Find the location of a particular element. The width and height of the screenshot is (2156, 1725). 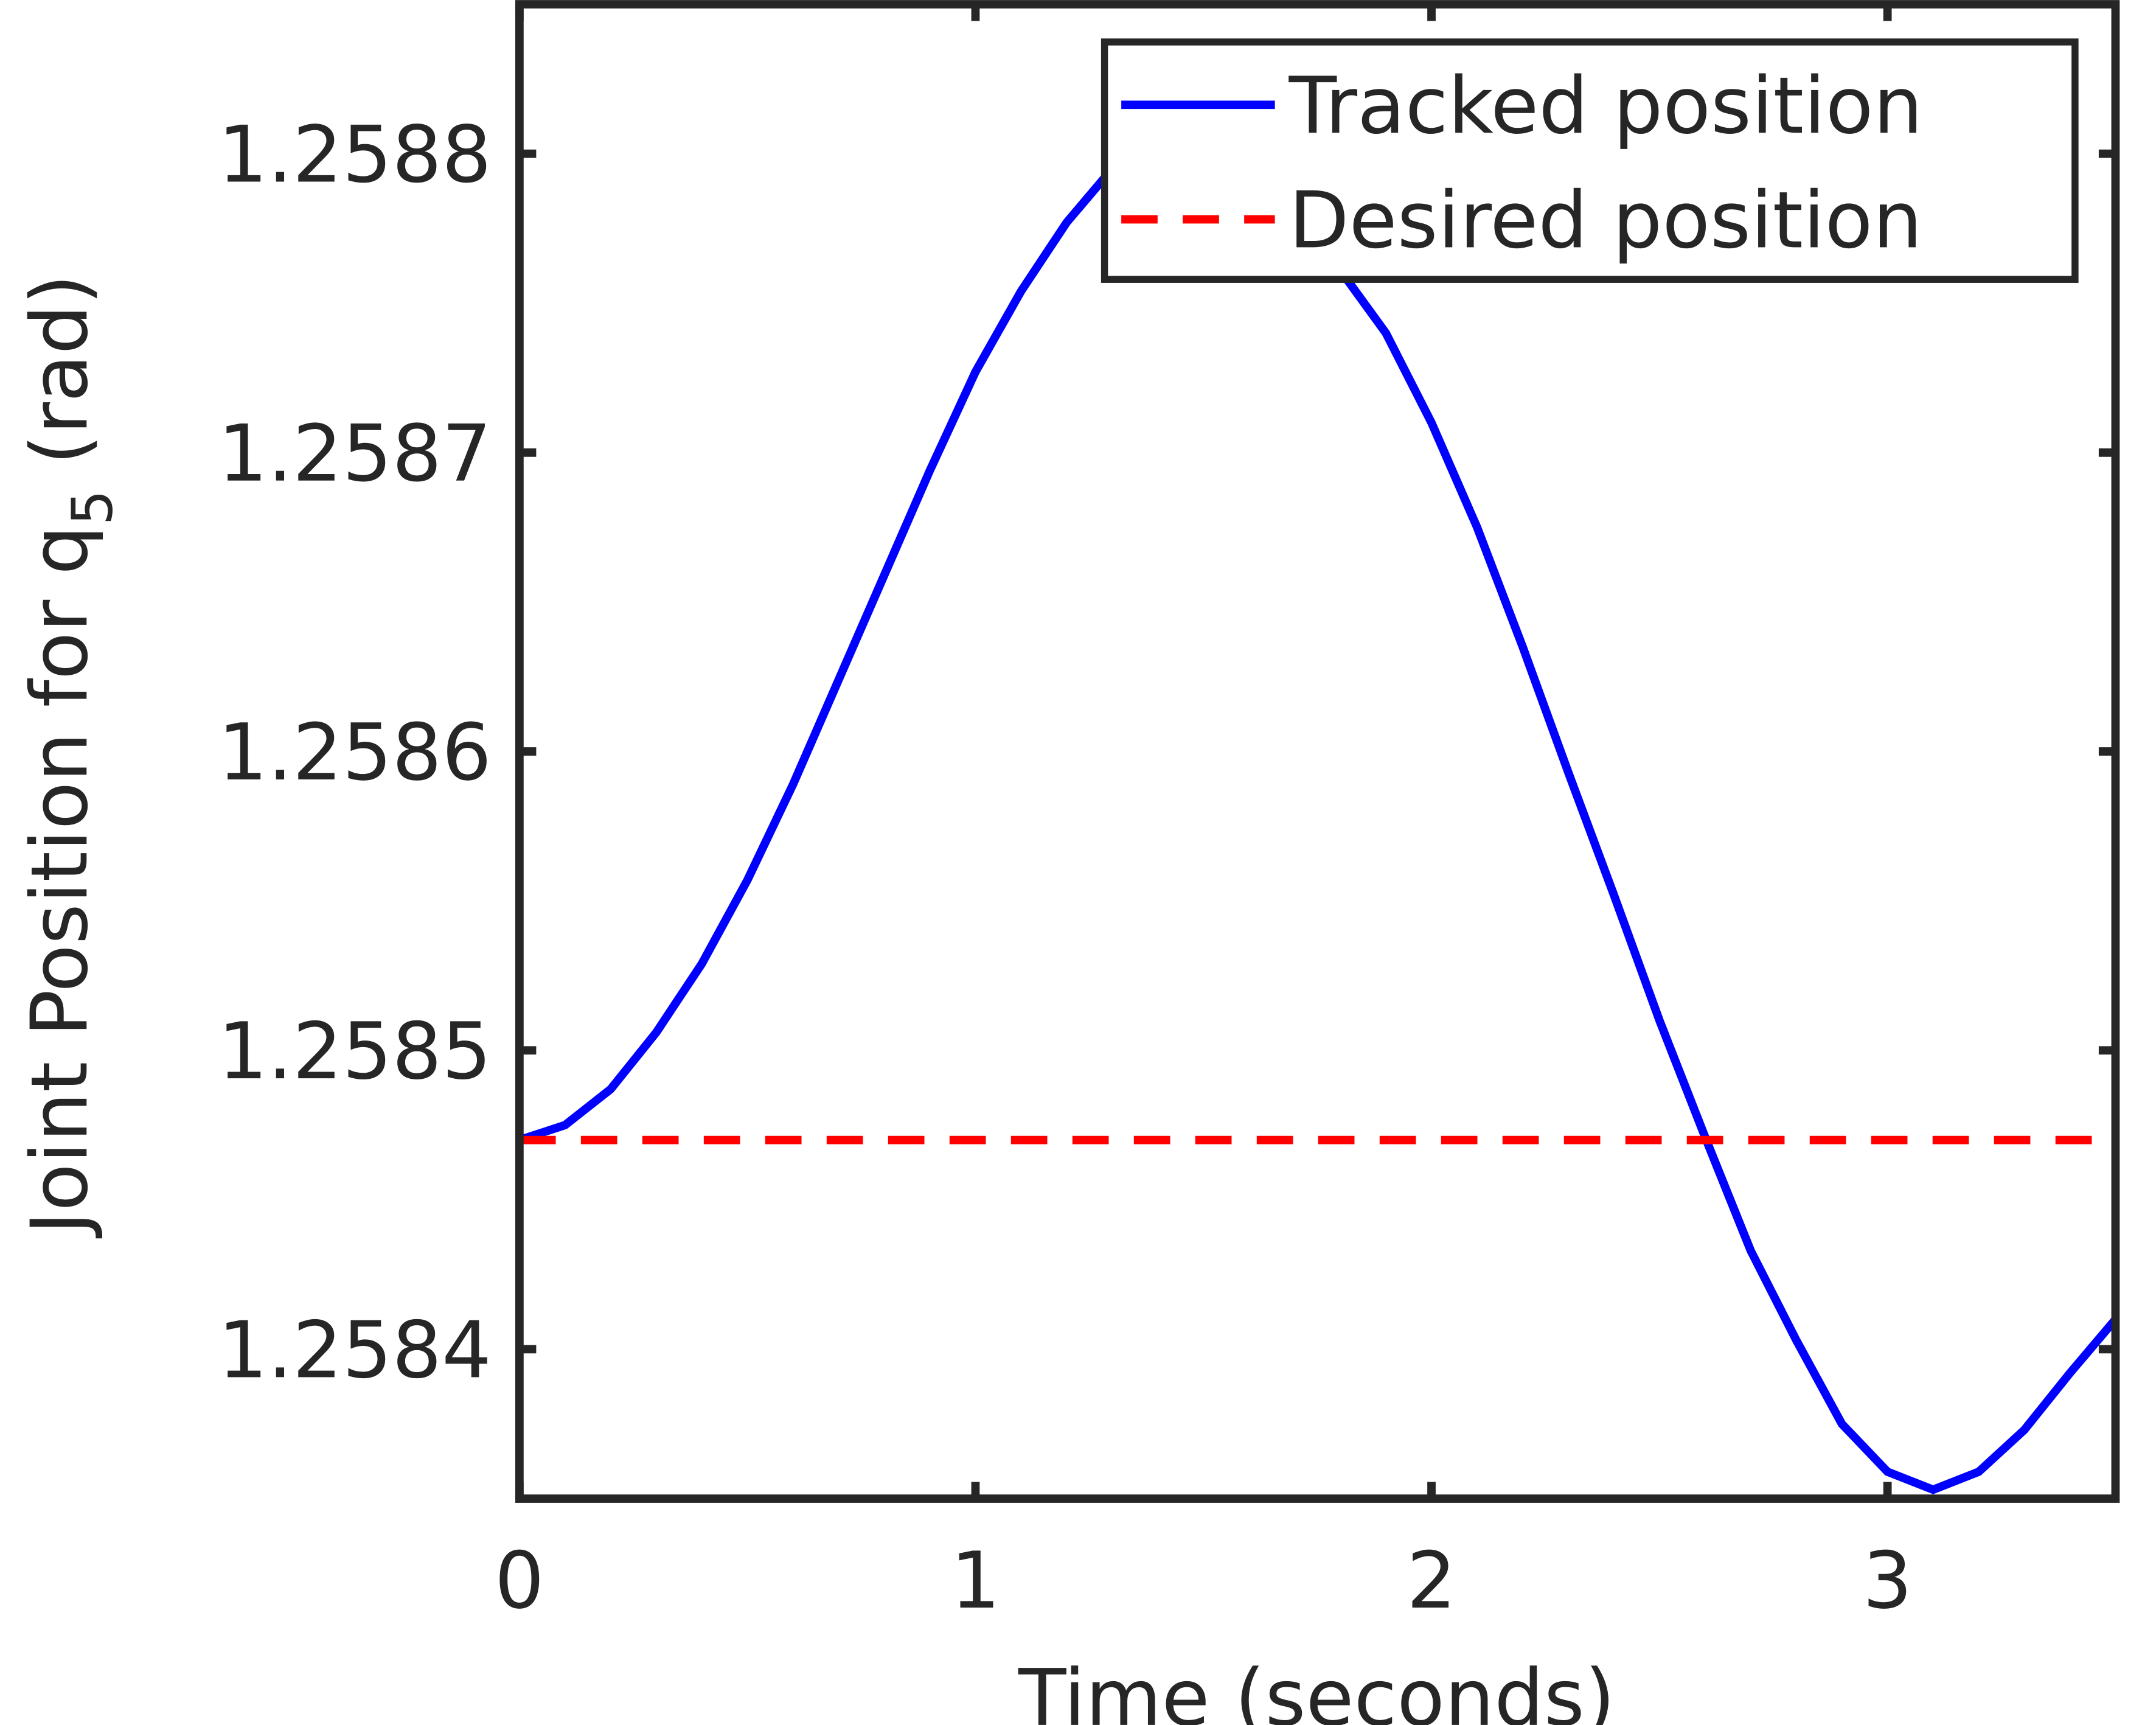

y-tick-label: 1.2584 is located at coordinates (355, 1350).